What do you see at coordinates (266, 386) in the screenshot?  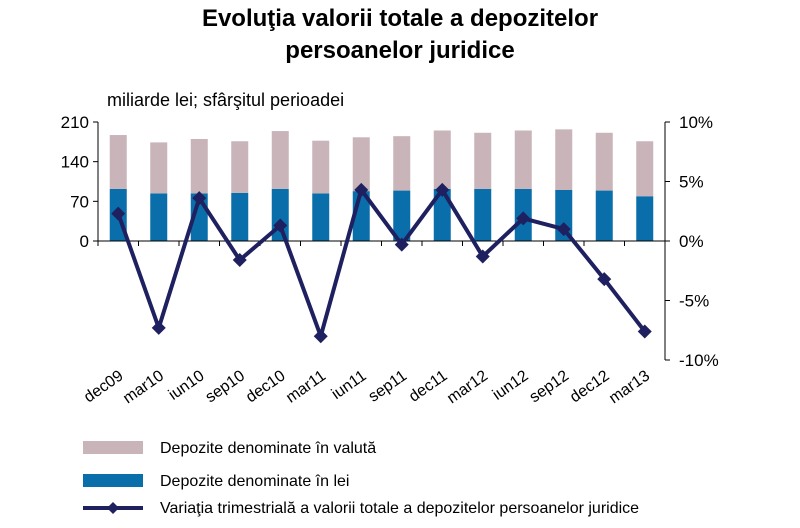 I see `category-label-dec10: dec10` at bounding box center [266, 386].